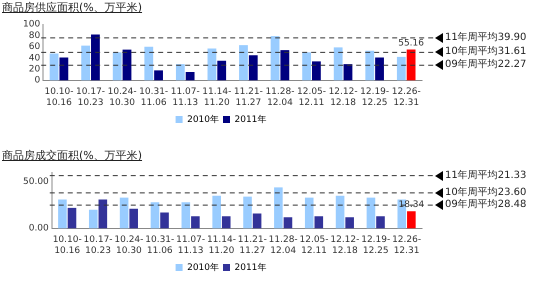 The image size is (550, 293). What do you see at coordinates (34, 69) in the screenshot?
I see `y-tick-label: 20` at bounding box center [34, 69].